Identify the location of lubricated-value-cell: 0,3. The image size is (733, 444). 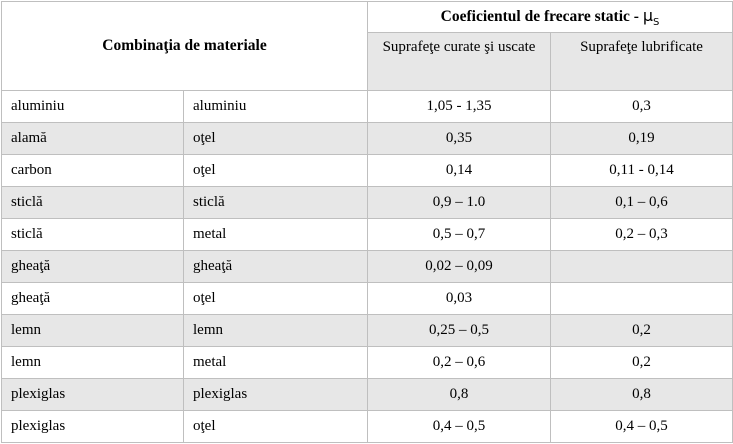
(641, 106).